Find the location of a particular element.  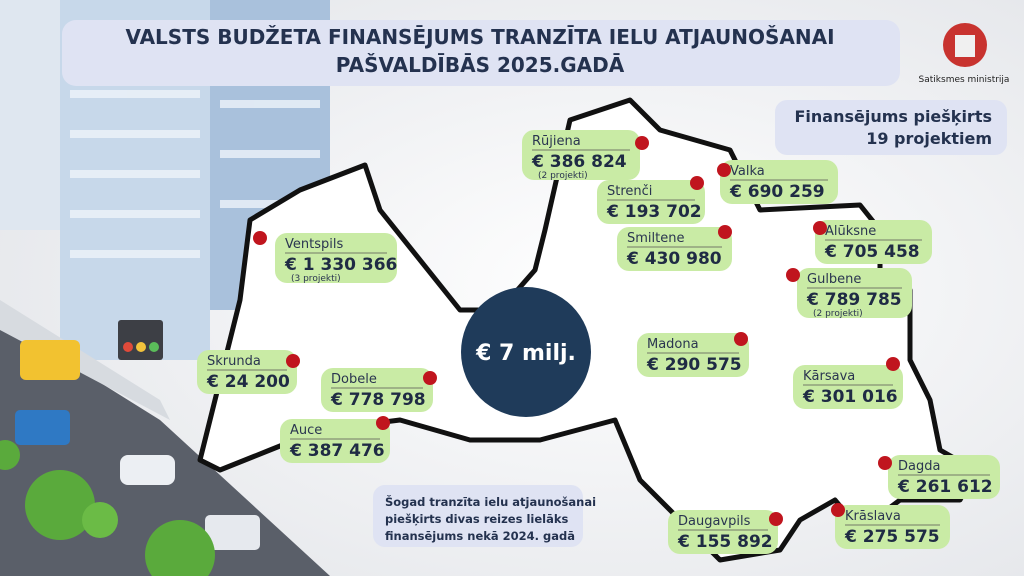

summary-box is located at coordinates (891, 127).